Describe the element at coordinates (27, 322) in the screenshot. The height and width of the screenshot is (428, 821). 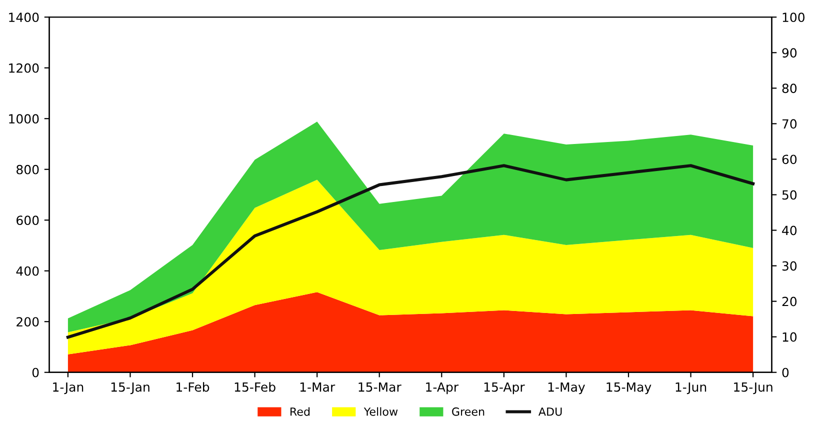
I see `y-tick-label: 200` at that location.